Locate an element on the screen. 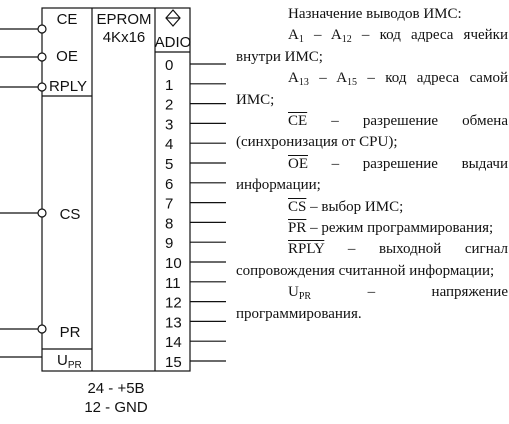  description-pr: PR – режим программирования; is located at coordinates (372, 228).